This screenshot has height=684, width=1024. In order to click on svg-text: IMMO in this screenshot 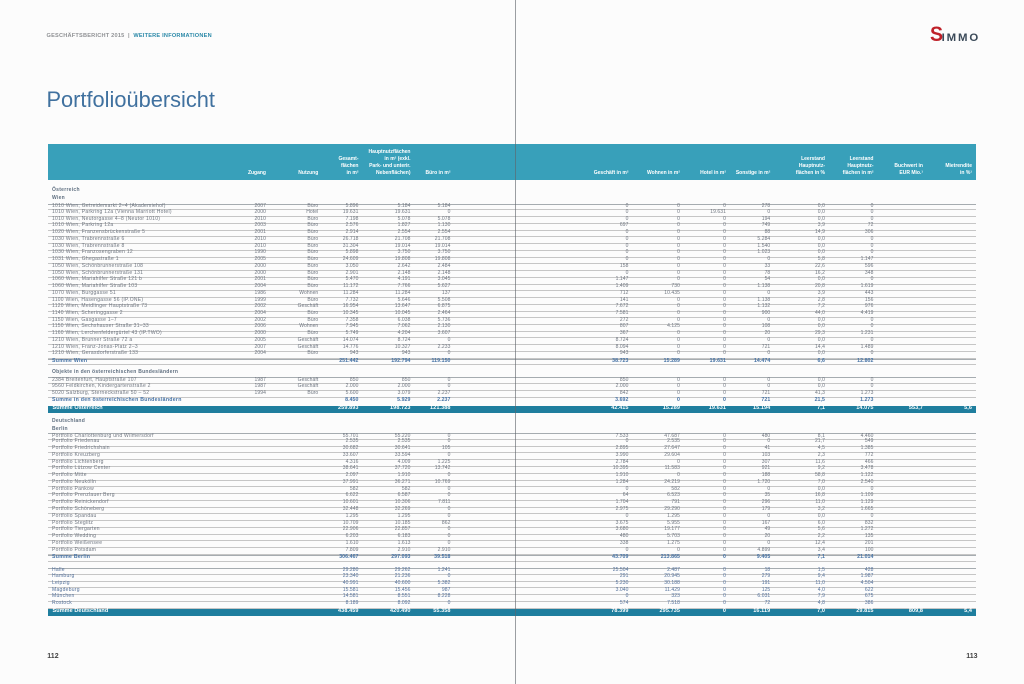, I will do `click(960, 38)`.